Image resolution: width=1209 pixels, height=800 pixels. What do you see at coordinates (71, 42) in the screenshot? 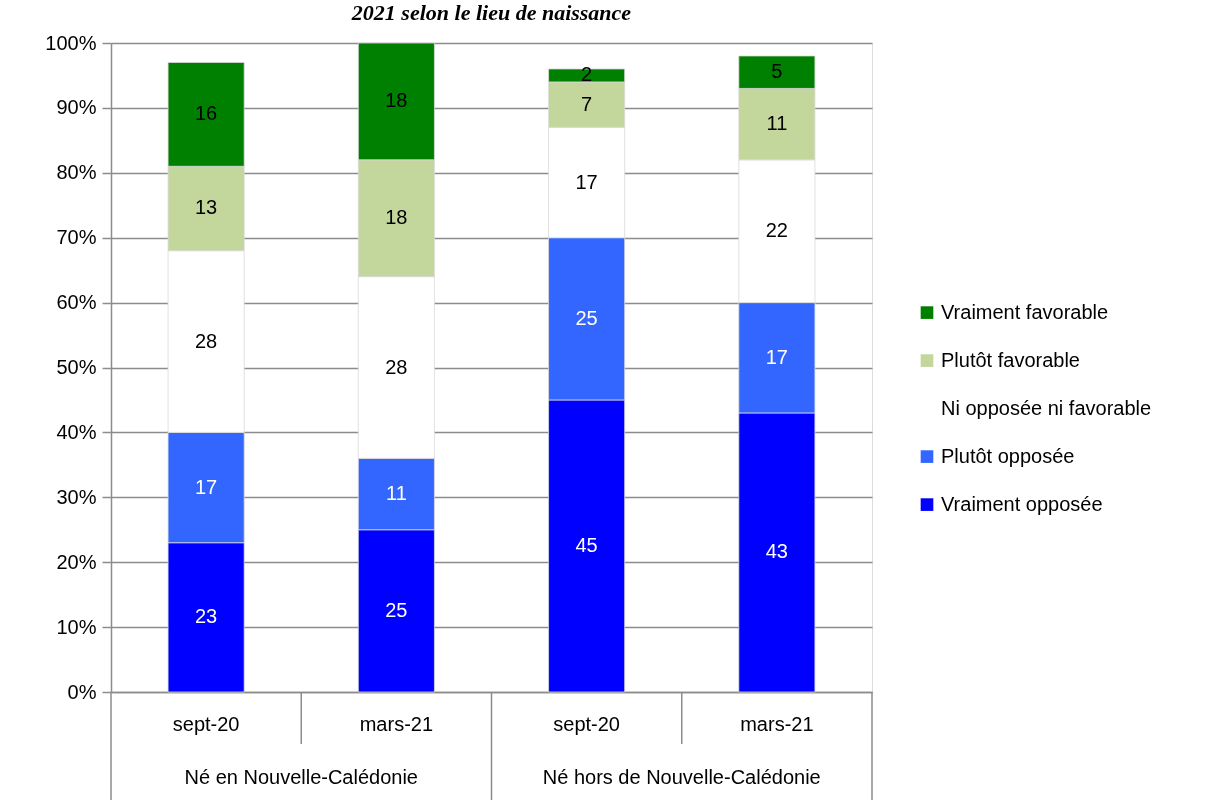
I see `y-tick-label: 100%` at bounding box center [71, 42].